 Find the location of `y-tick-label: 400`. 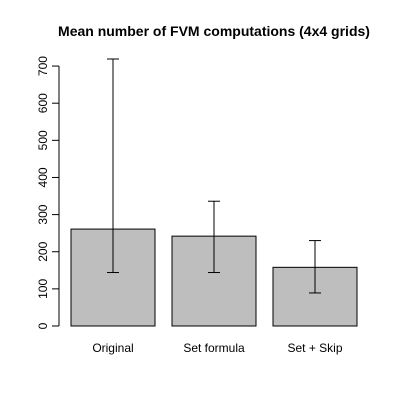

y-tick-label: 400 is located at coordinates (43, 177).